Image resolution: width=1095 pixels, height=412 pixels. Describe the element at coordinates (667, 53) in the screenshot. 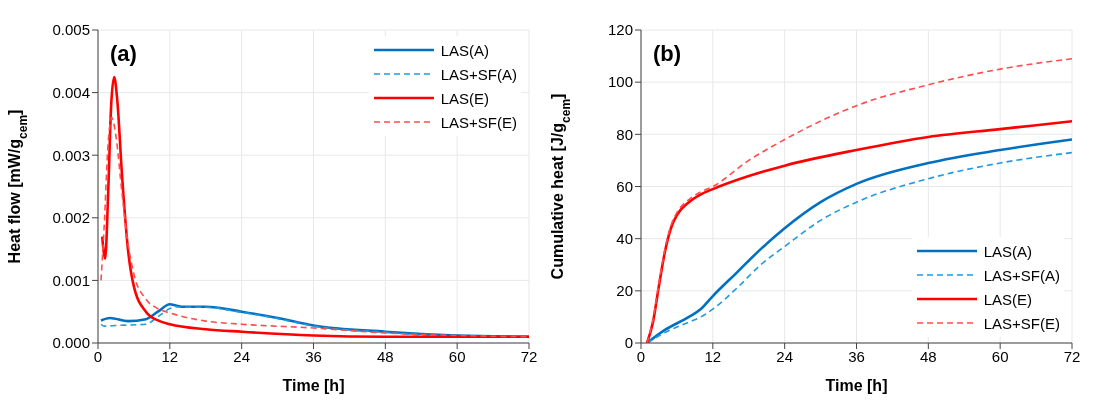

I see `annotation: (b)` at that location.